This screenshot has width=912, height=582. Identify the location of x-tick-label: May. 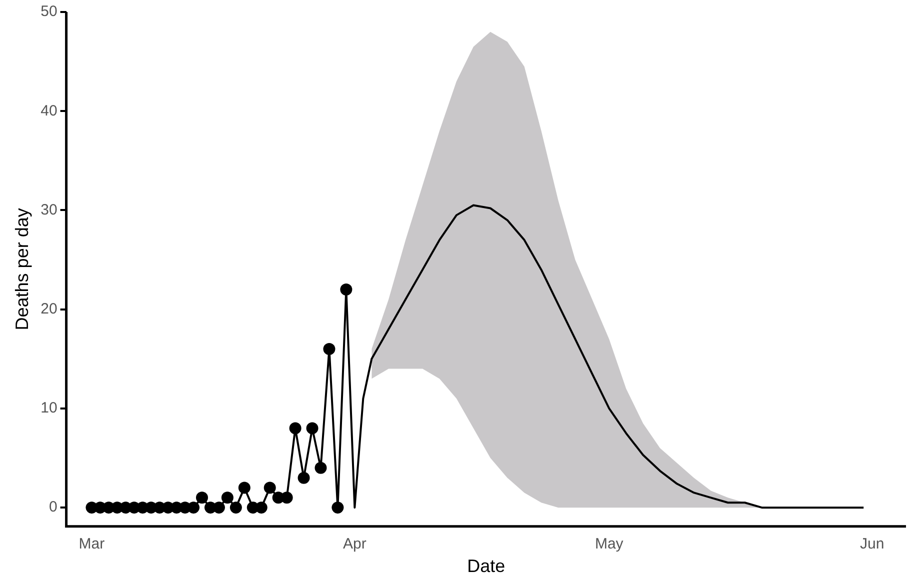
(609, 544).